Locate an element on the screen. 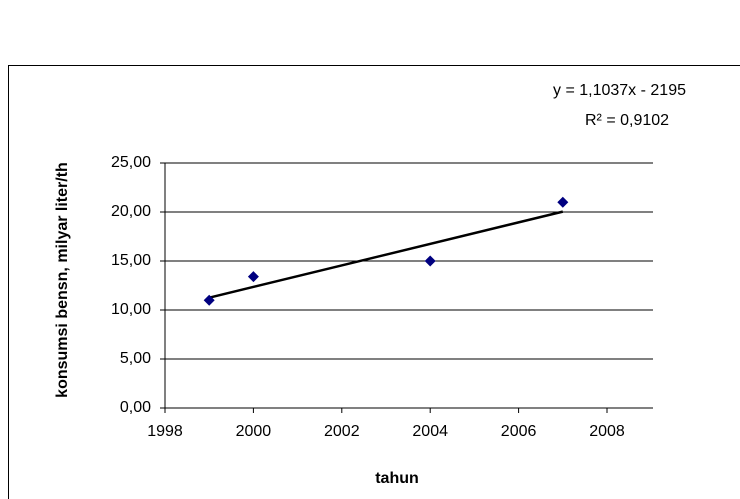 The image size is (740, 499). trendline is located at coordinates (386, 254).